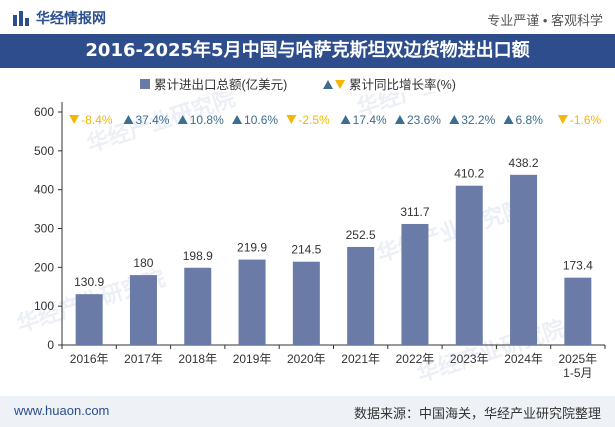 The width and height of the screenshot is (615, 427). What do you see at coordinates (261, 120) in the screenshot?
I see `growth-label: 10.6%` at bounding box center [261, 120].